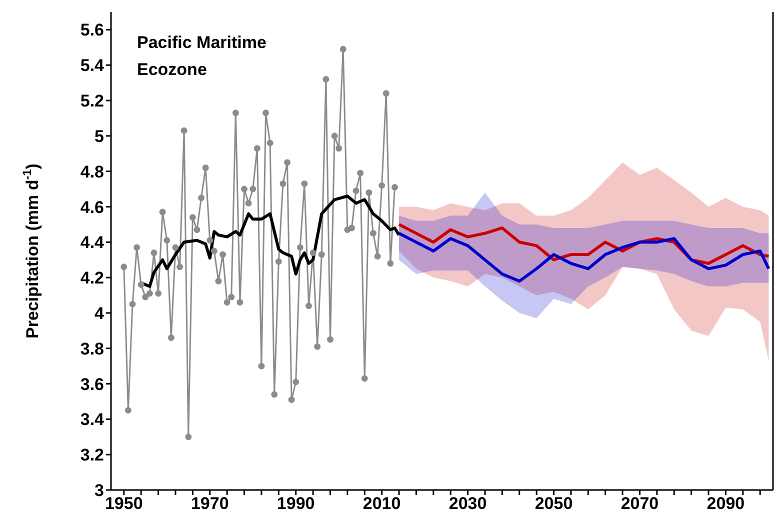 This screenshot has width=777, height=529. What do you see at coordinates (92, 278) in the screenshot?
I see `y-tick-label: 4.2` at bounding box center [92, 278].